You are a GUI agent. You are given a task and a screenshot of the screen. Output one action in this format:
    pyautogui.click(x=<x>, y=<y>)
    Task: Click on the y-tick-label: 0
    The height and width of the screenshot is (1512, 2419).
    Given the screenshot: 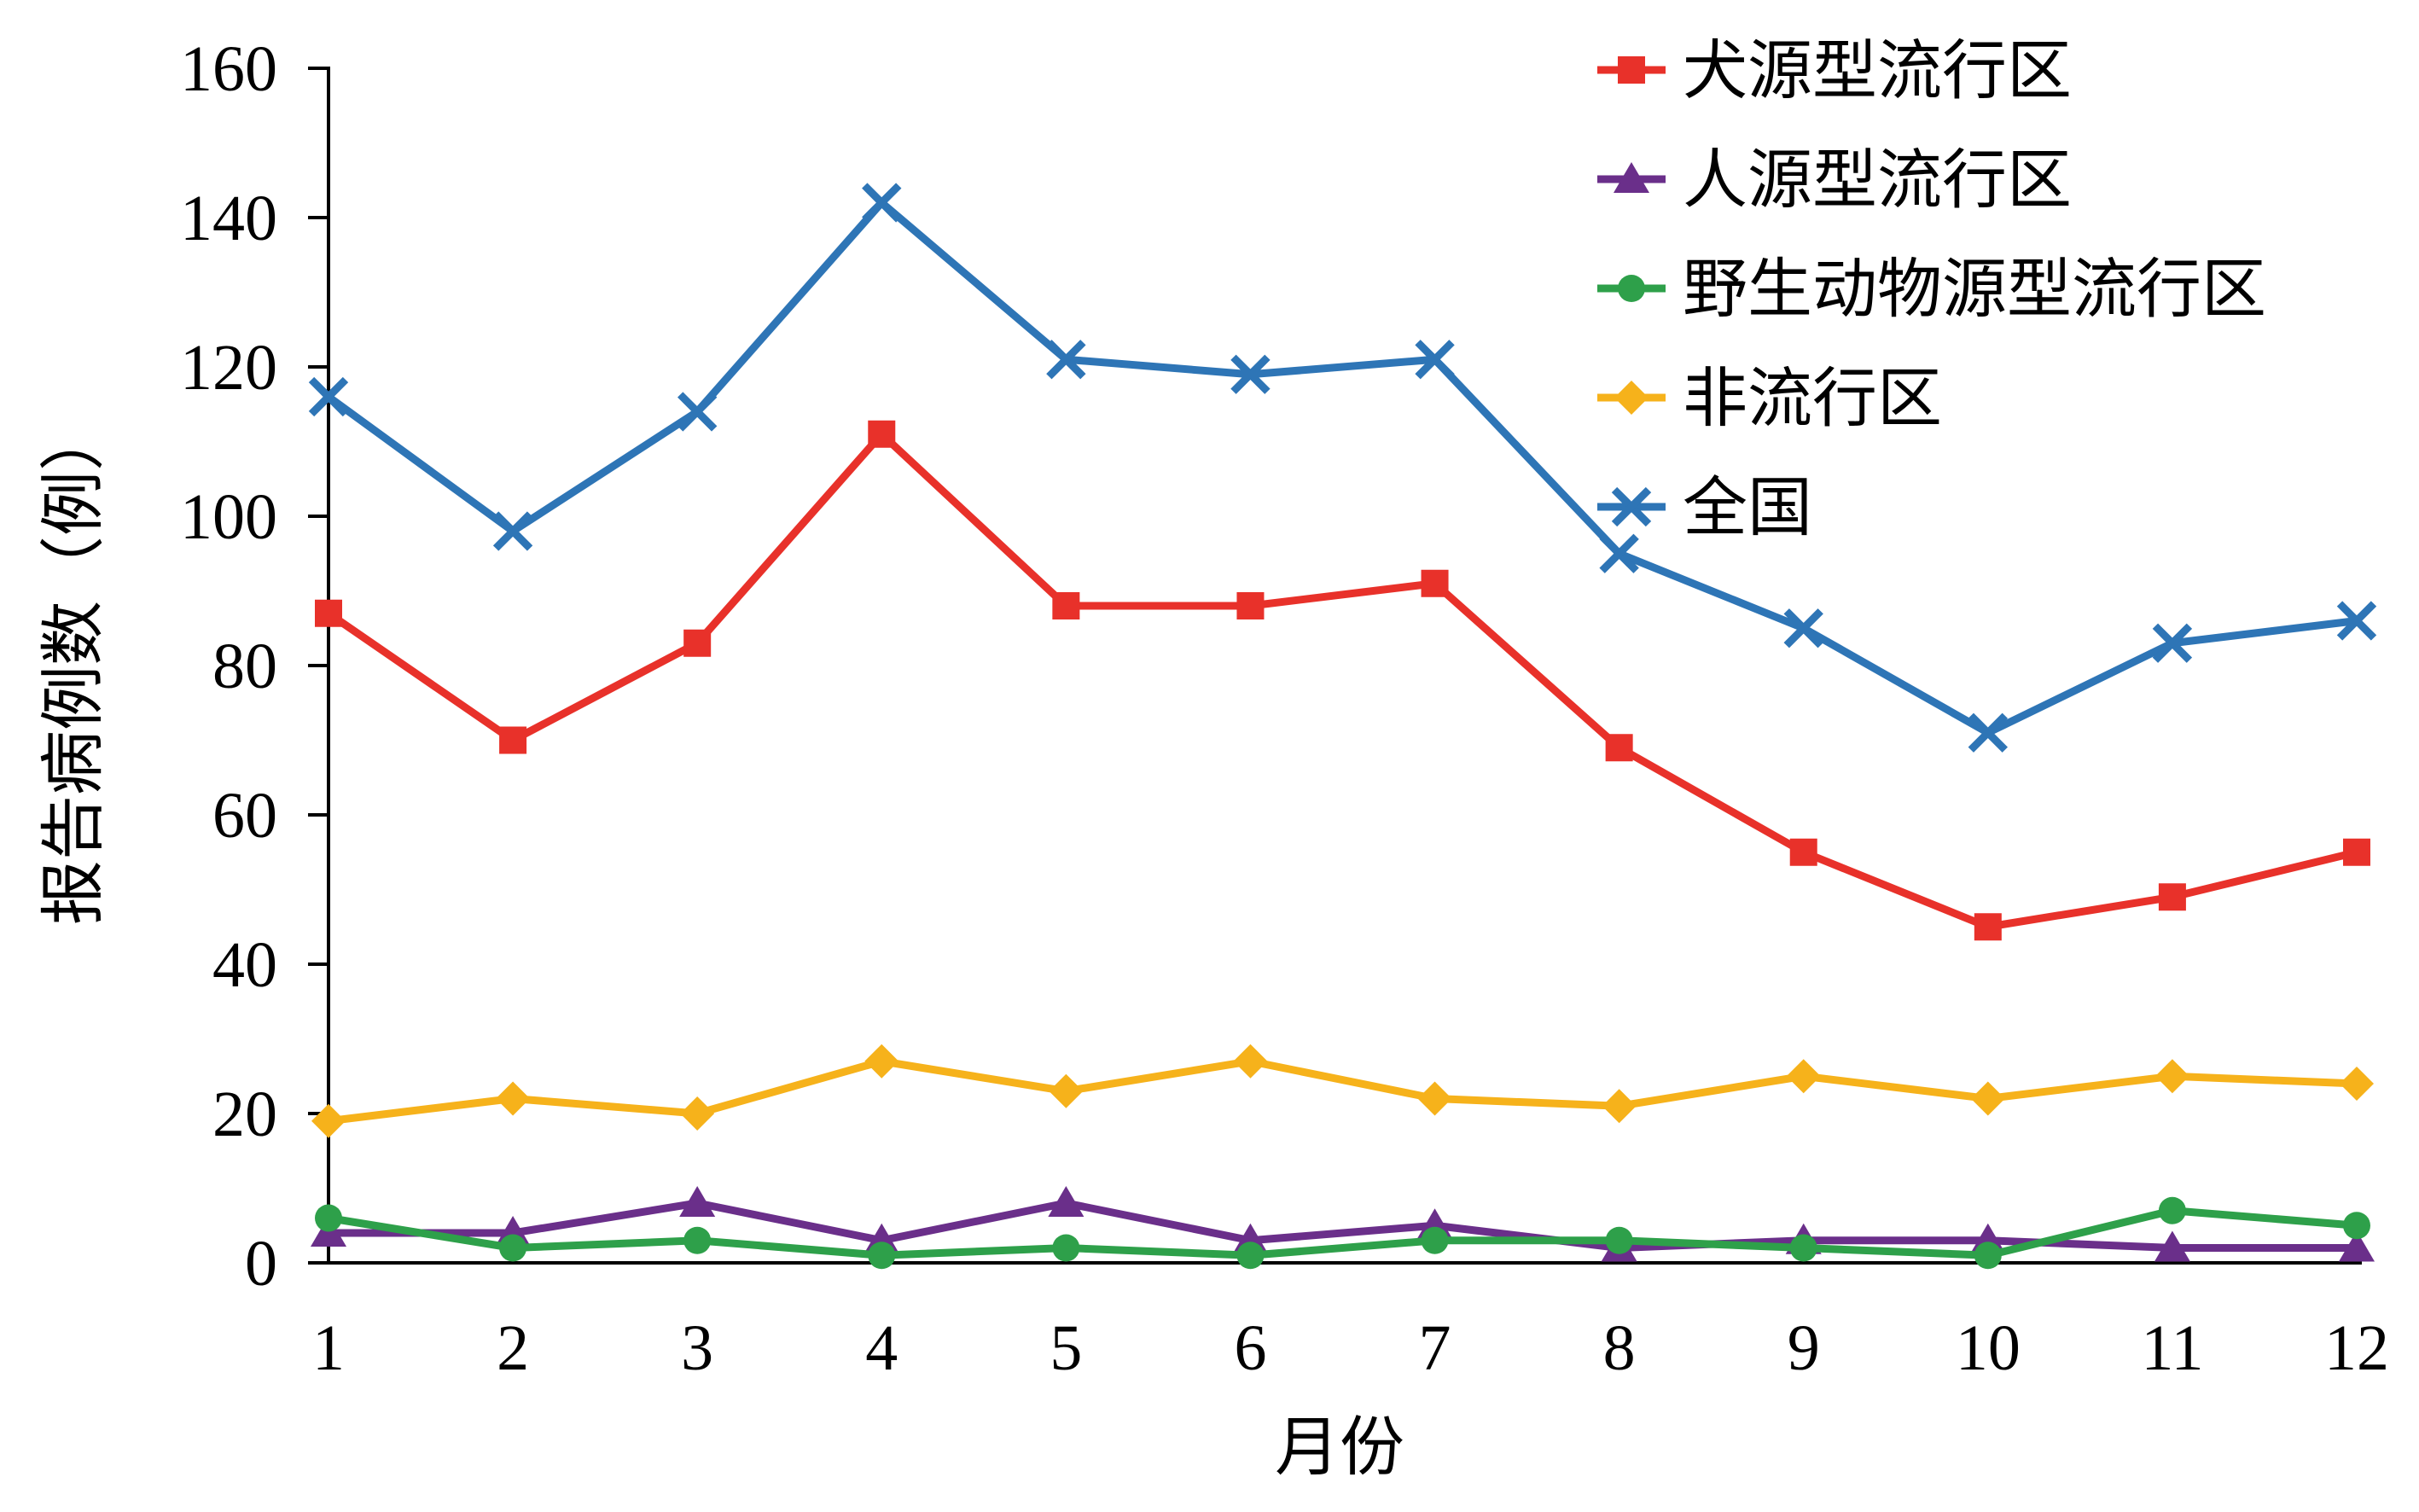 What is the action you would take?
    pyautogui.click(x=261, y=1264)
    